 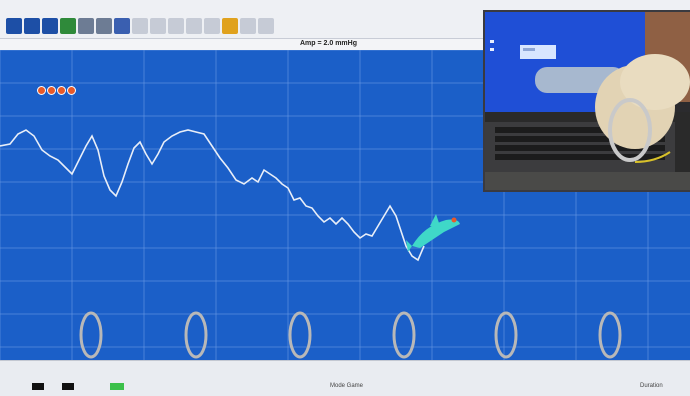 What do you see at coordinates (230, 26) in the screenshot?
I see `settings-icon` at bounding box center [230, 26].